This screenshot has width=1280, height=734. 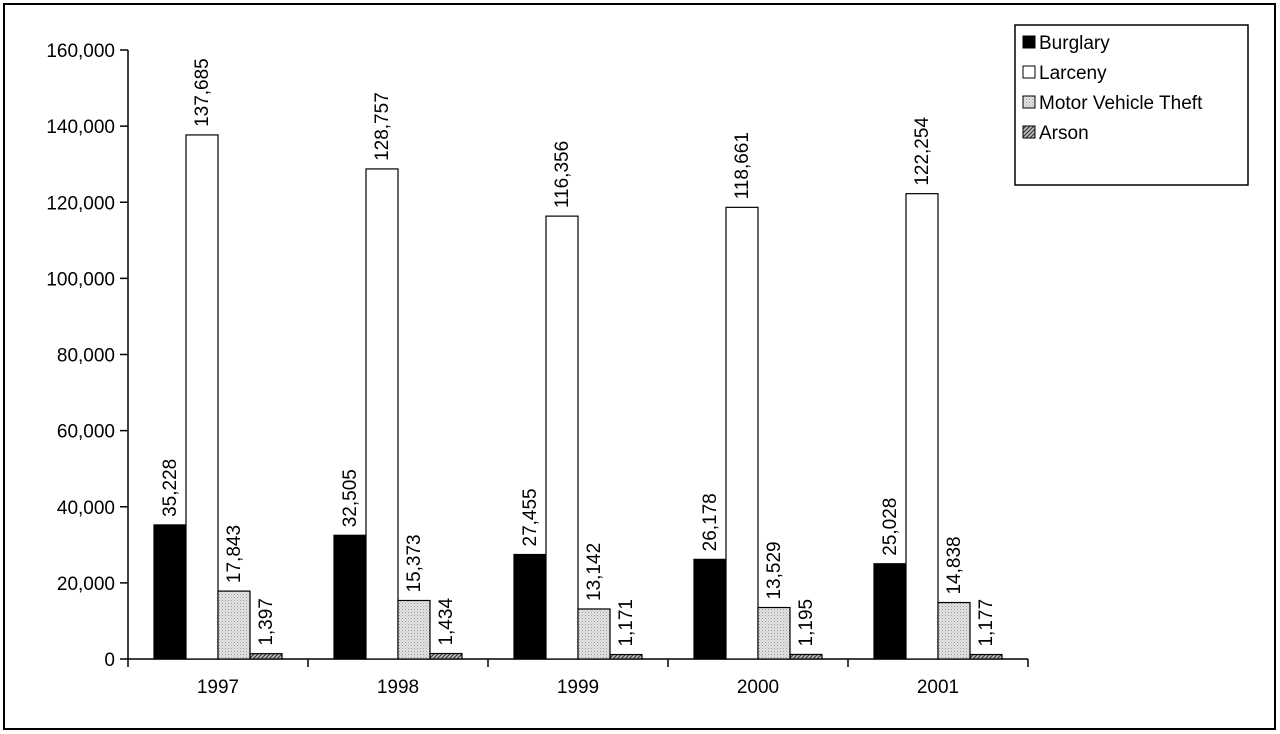 What do you see at coordinates (986, 623) in the screenshot?
I see `data-label-arson: 1,177` at bounding box center [986, 623].